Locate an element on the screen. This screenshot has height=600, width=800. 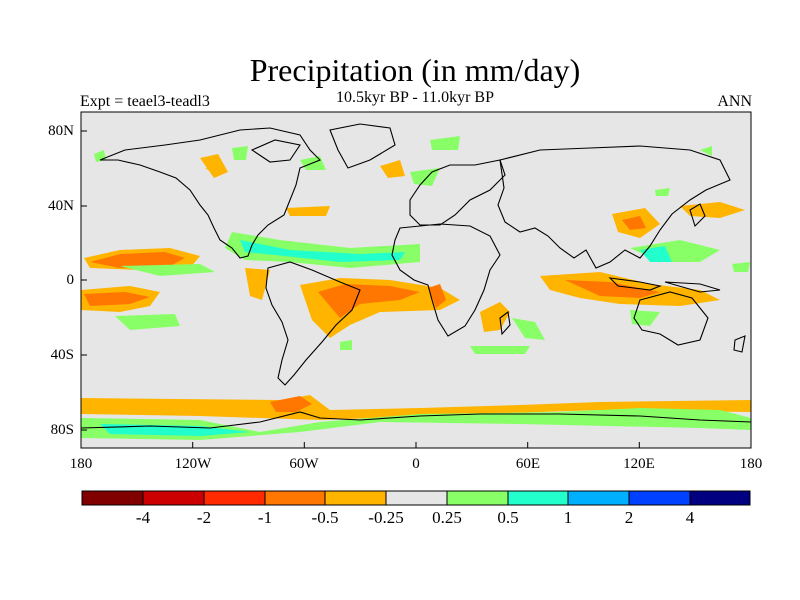
map-subtitle: 10.5kyr BP - 11.0kyr BP is located at coordinates (415, 97).